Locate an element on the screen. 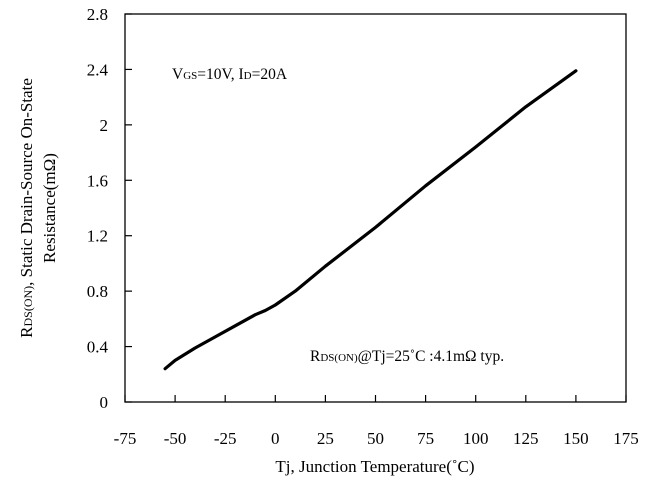 The width and height of the screenshot is (659, 479). y-axis-title-sub: DS(ON) is located at coordinates (28, 306).